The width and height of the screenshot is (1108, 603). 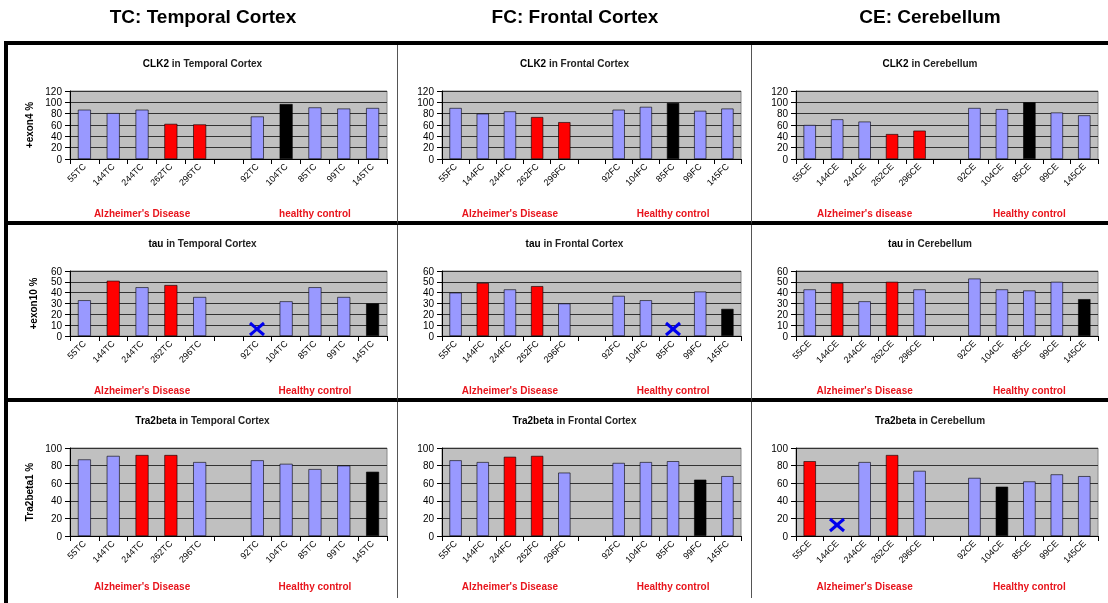 What do you see at coordinates (29, 492) in the screenshot?
I see `y-axis-title: Tra2beta1 %` at bounding box center [29, 492].